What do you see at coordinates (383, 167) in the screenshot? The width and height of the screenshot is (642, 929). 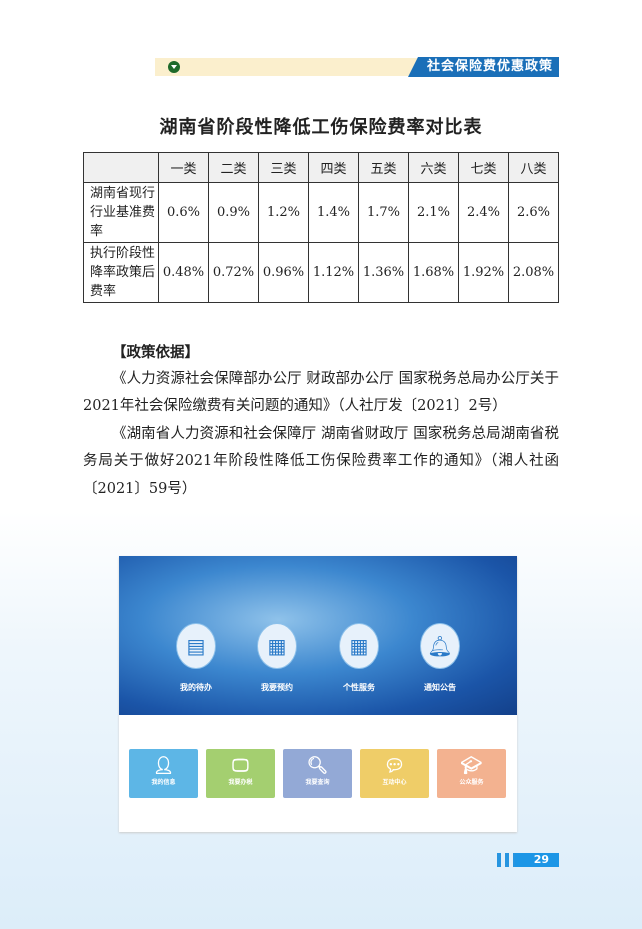 I see `column-header: 五类` at bounding box center [383, 167].